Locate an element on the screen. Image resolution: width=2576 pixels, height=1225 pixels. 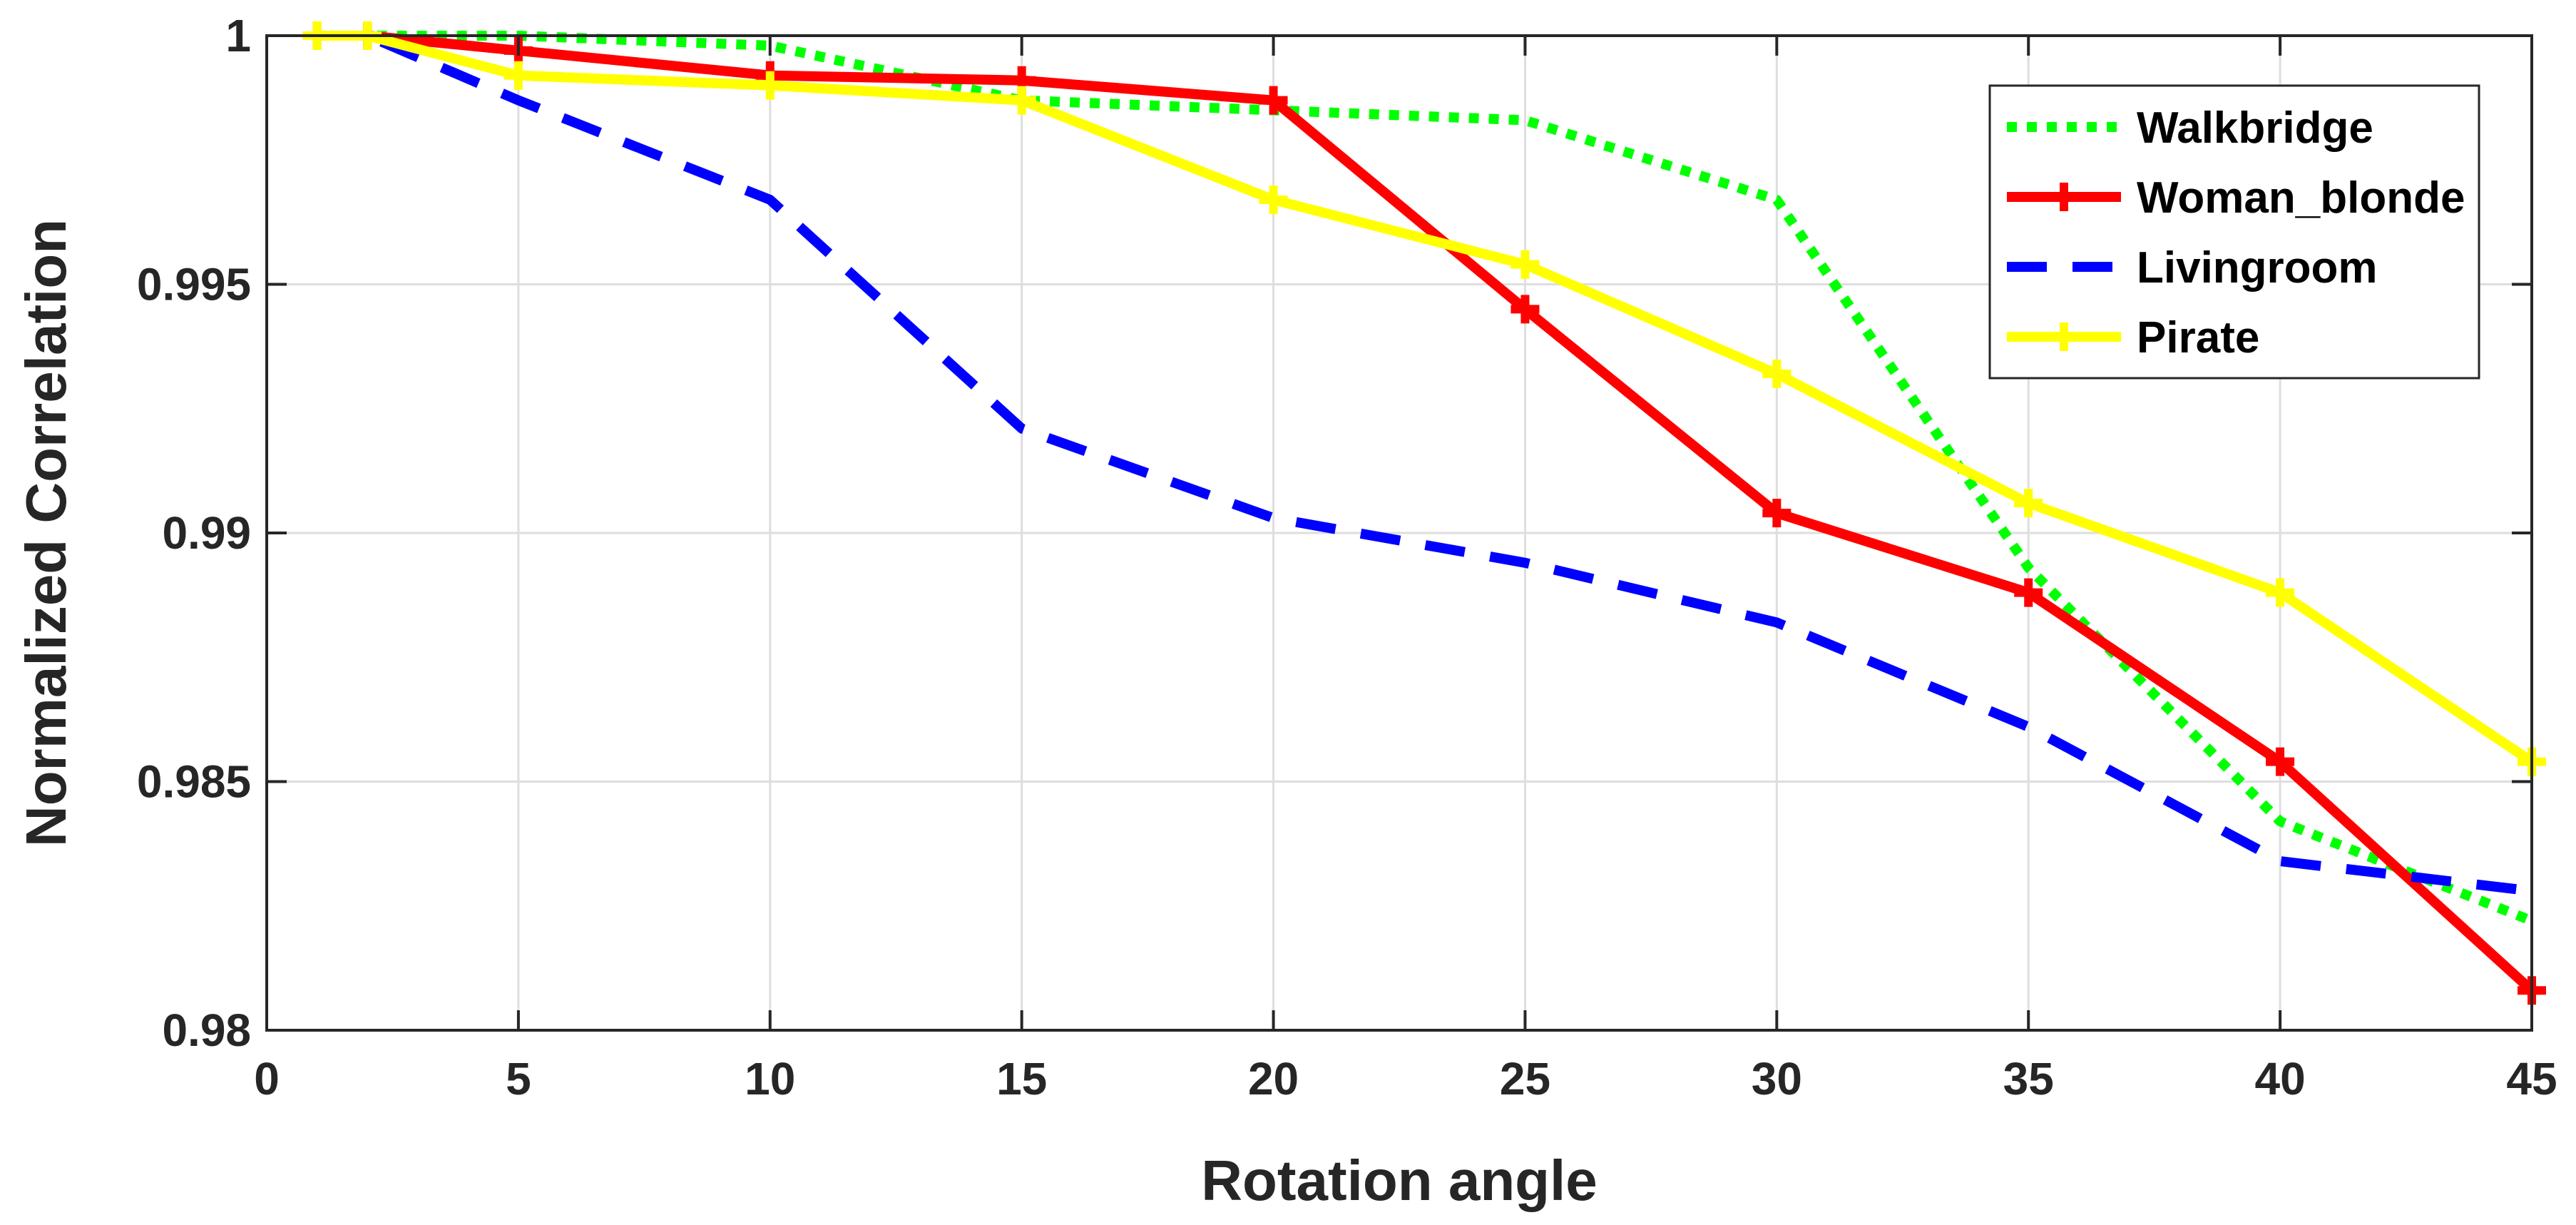
legend-item-livingroom: Livingroom is located at coordinates (2192, 268).